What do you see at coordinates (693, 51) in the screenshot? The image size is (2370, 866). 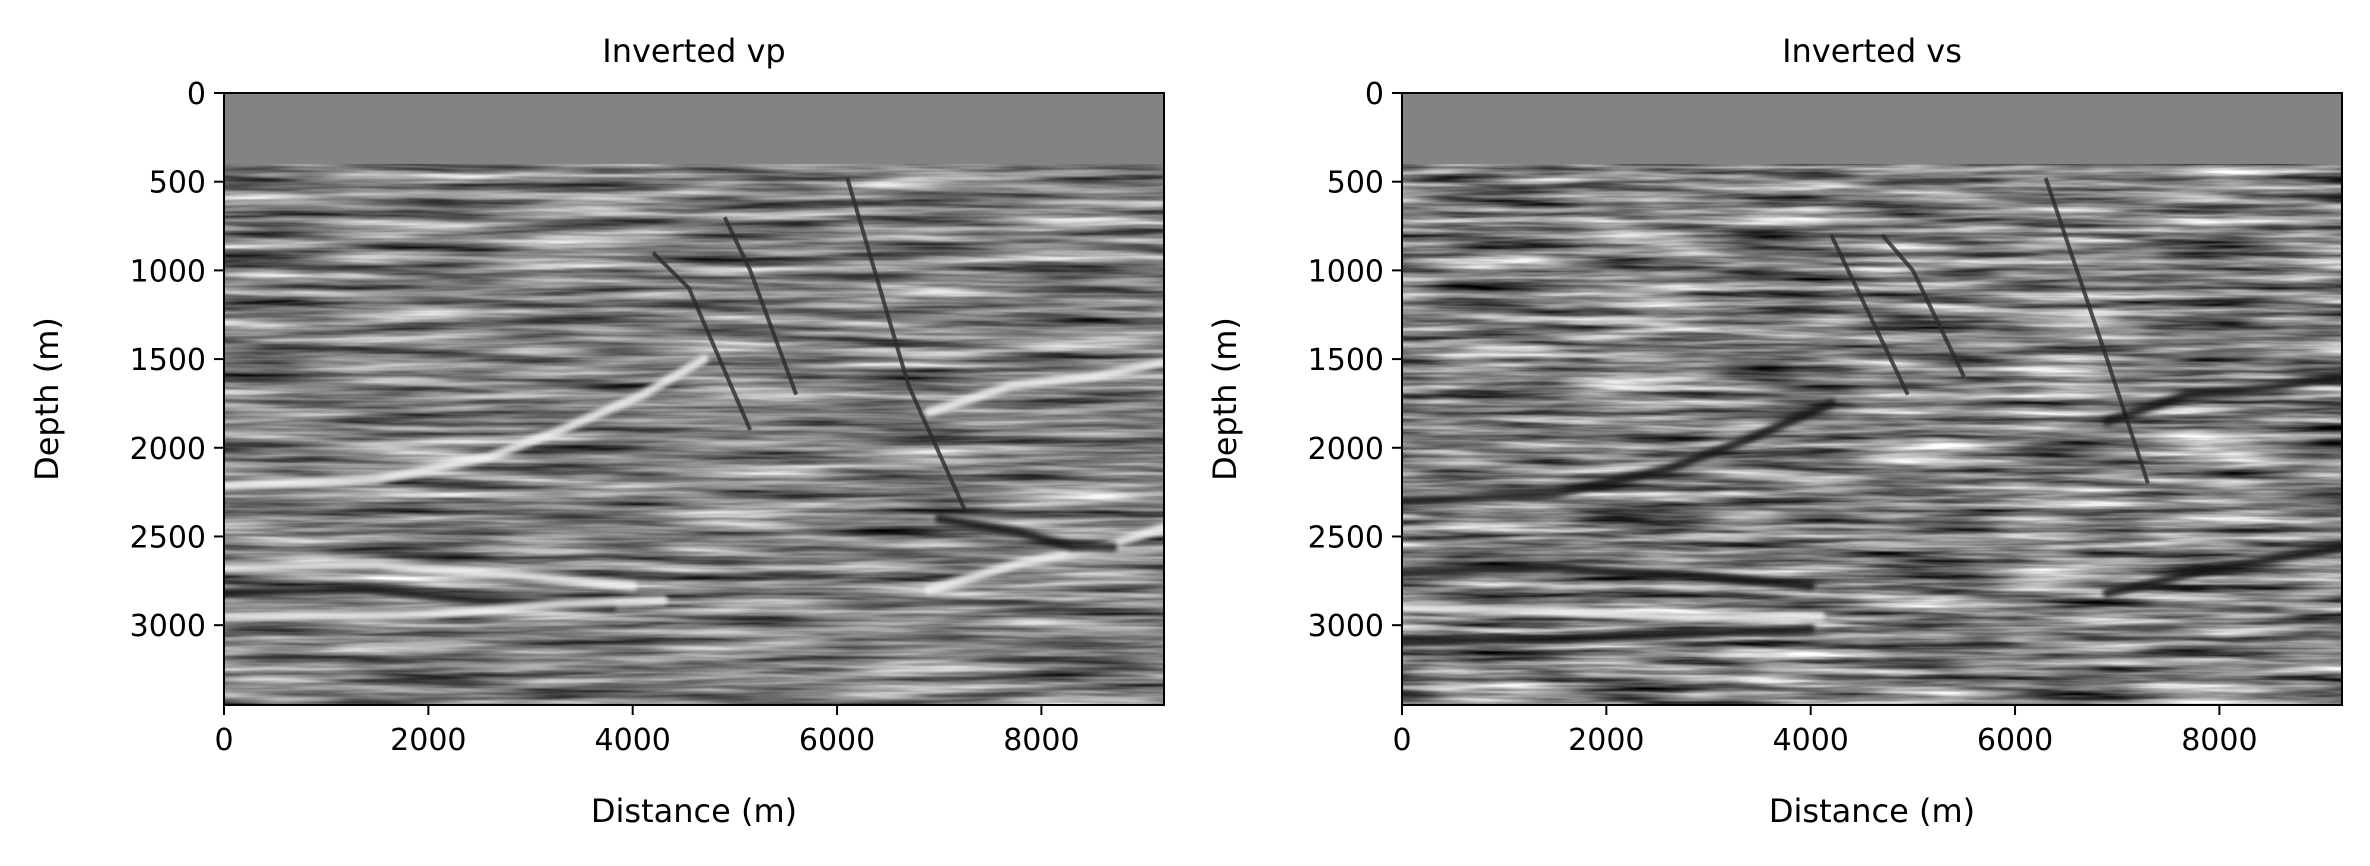 I see `panel-title: Inverted vp` at bounding box center [693, 51].